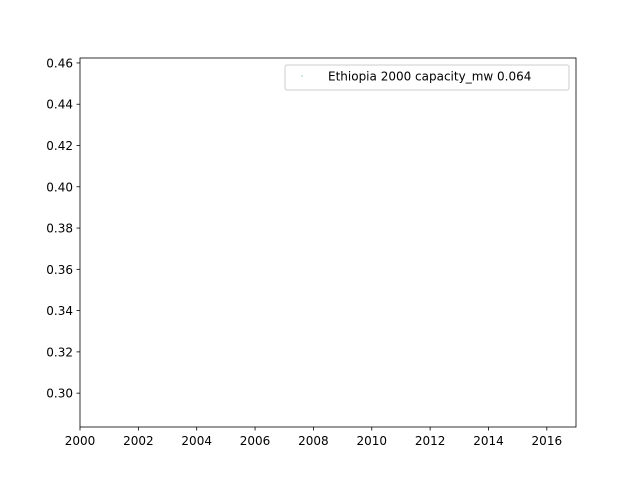  Describe the element at coordinates (59, 105) in the screenshot. I see `y-tick-label: 0.44` at that location.